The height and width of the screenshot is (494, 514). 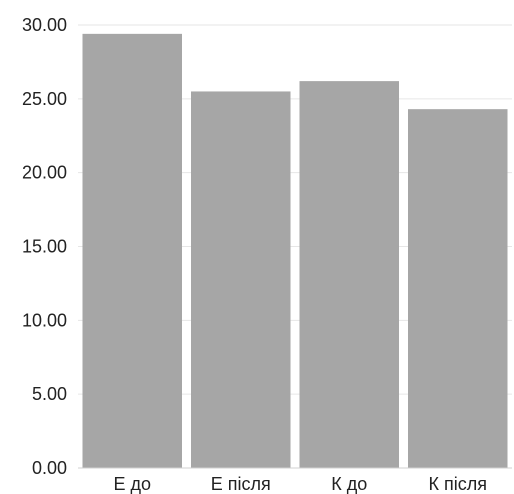 What do you see at coordinates (44, 99) in the screenshot?
I see `y-tick-label: 25.00` at bounding box center [44, 99].